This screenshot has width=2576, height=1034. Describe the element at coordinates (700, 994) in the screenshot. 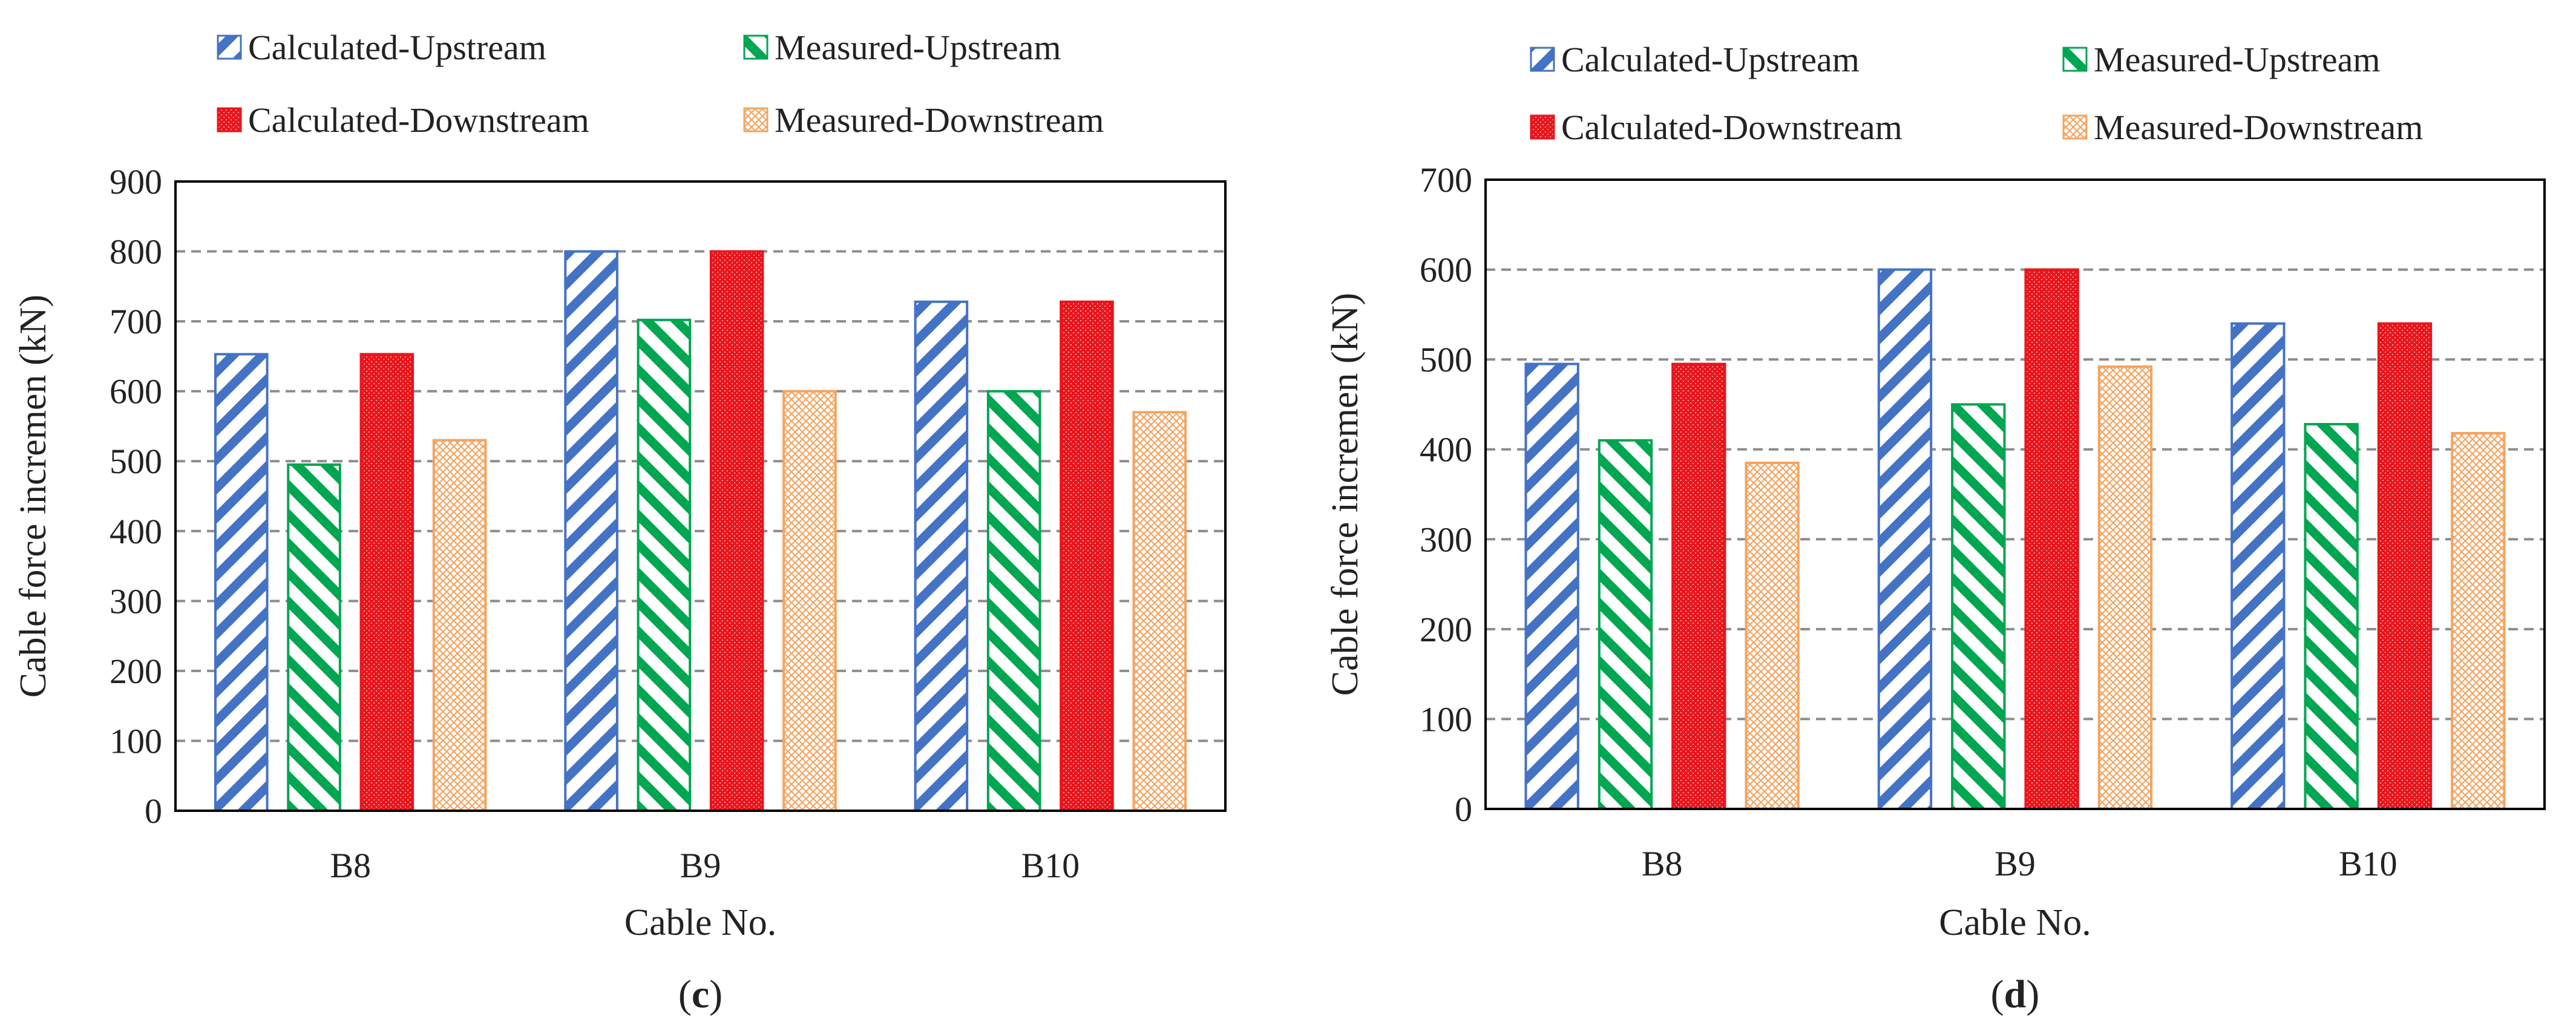

I see `panel-label: (c)` at that location.